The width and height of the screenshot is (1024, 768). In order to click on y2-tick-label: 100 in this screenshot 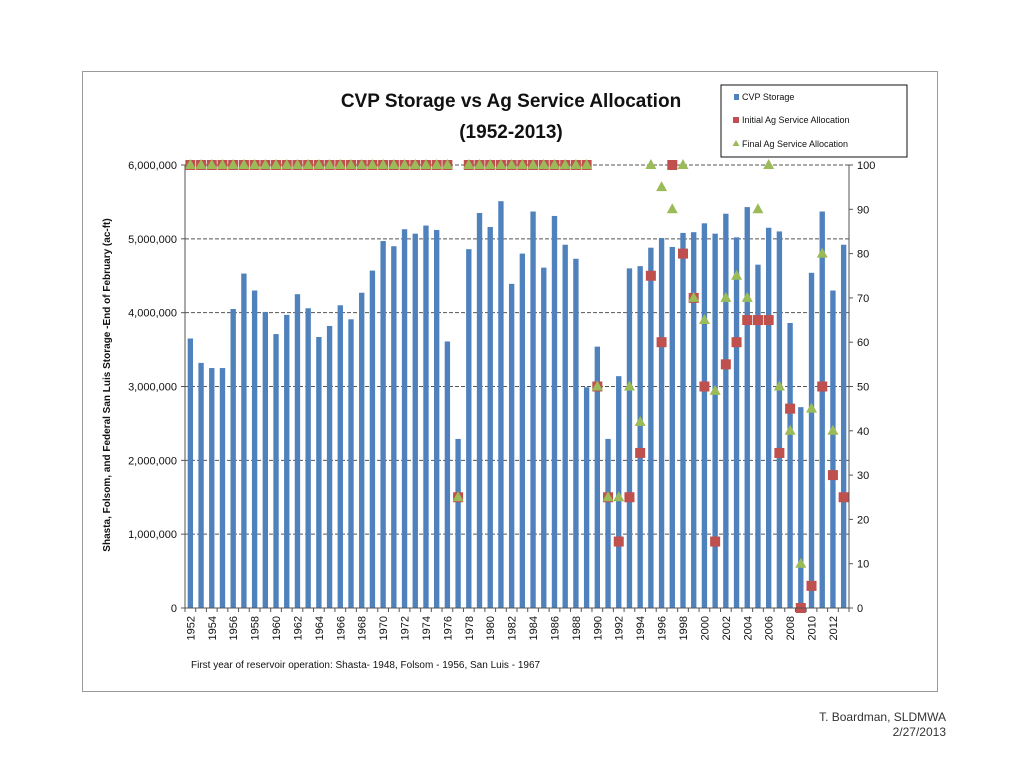, I will do `click(866, 166)`.